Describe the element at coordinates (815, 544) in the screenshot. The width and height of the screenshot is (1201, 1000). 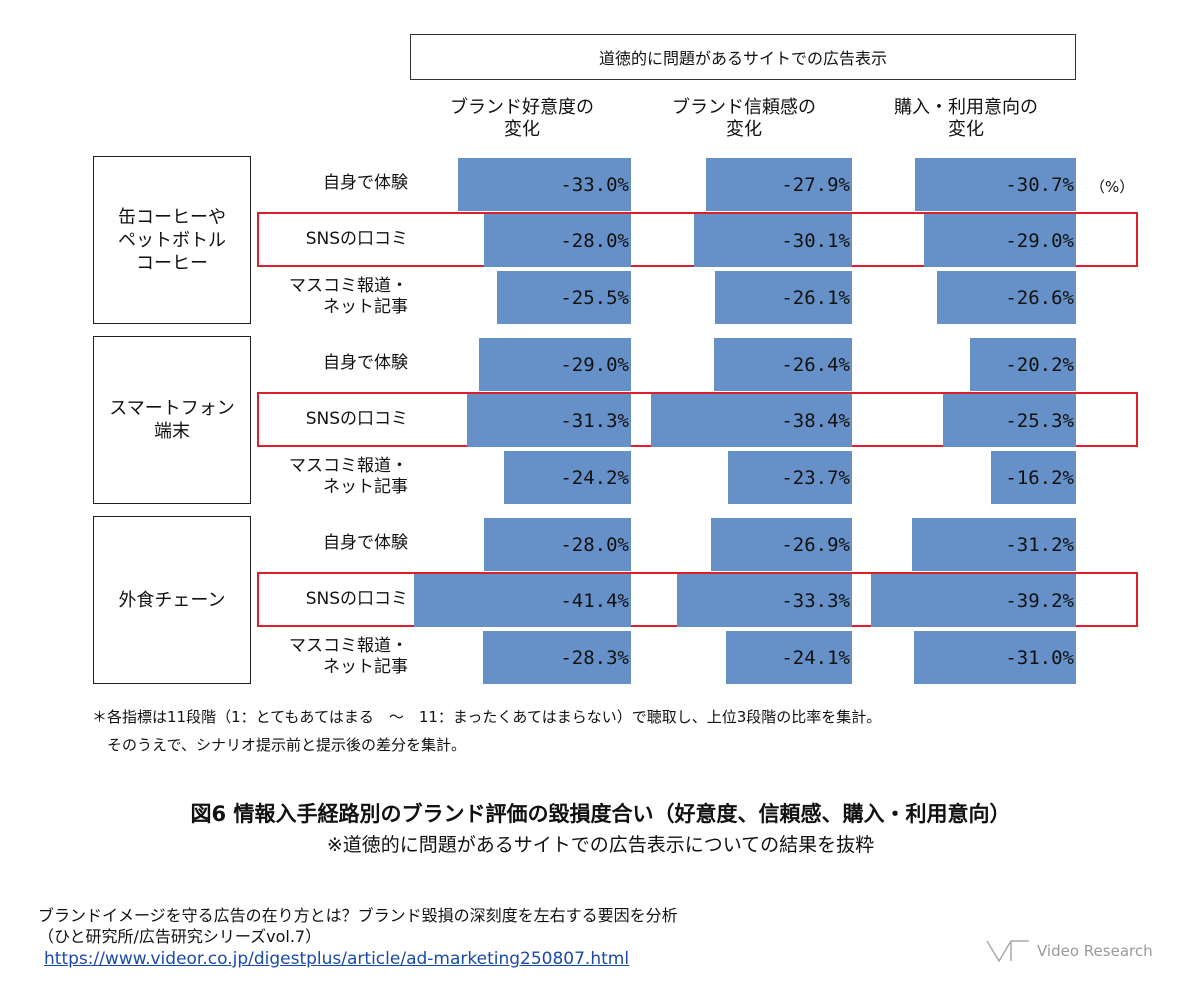
I see `bar-value-label-2-0-1: -26.9%` at that location.